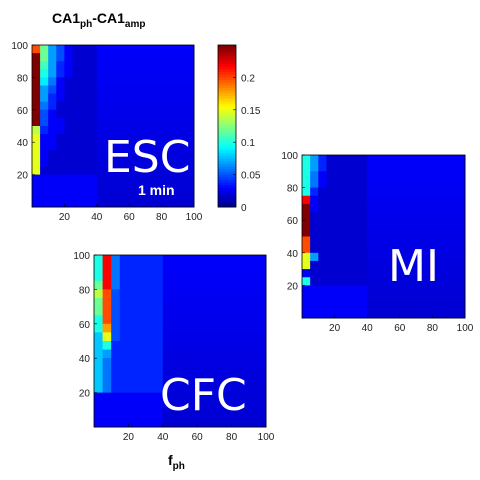  I want to click on colorbar-tick-label: 0.05, so click(251, 176).